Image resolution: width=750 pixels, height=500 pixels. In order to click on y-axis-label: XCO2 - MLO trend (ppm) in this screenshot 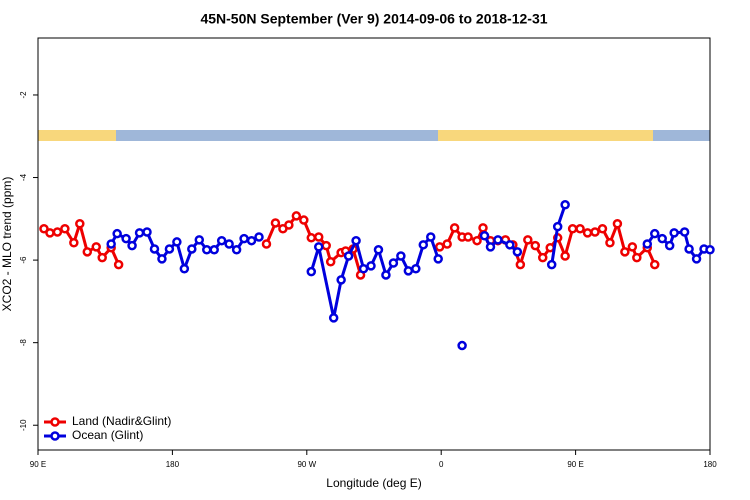, I will do `click(7, 244)`.